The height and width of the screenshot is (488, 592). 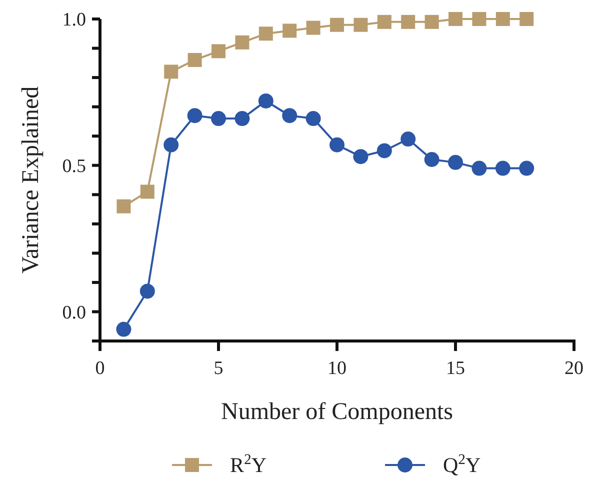 What do you see at coordinates (74, 20) in the screenshot?
I see `y-tick-label: 1.0` at bounding box center [74, 20].